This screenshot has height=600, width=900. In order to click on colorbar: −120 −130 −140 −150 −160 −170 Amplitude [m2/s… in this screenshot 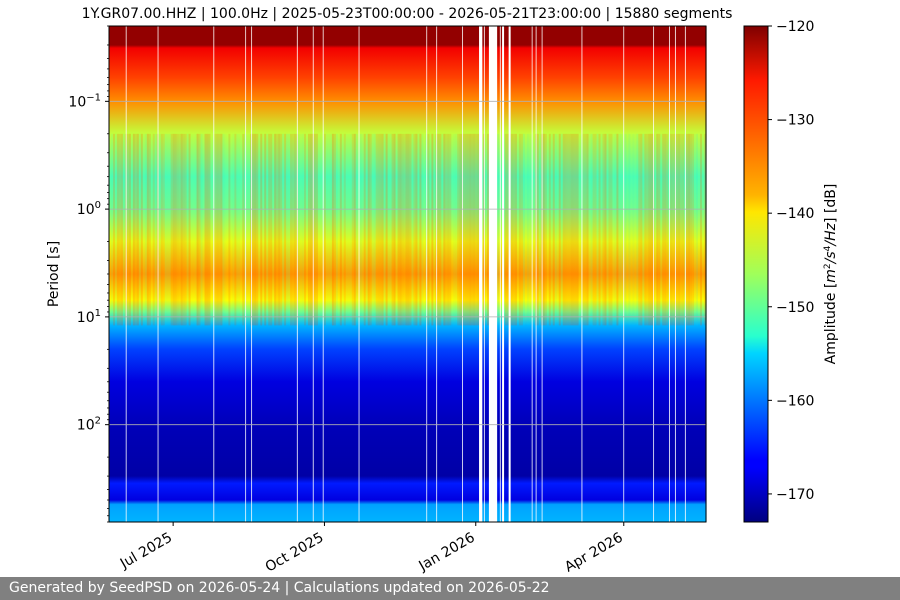, I will do `click(791, 271)`.